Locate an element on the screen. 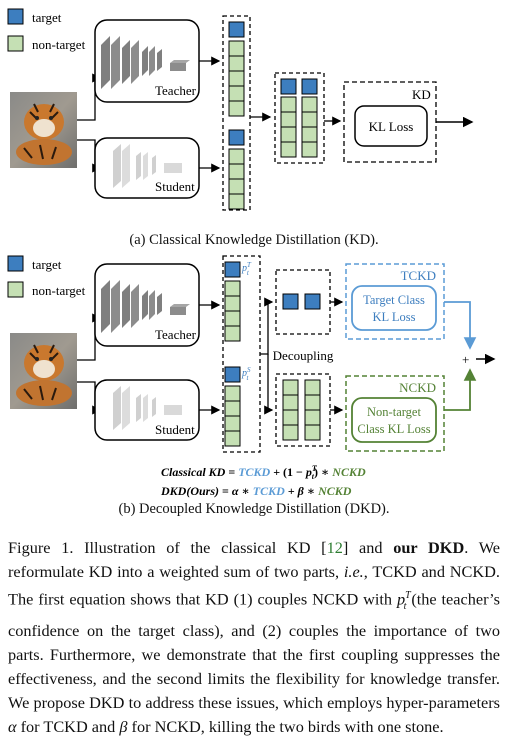 This screenshot has width=508, height=741. teacher-network-b: Teacher is located at coordinates (138, 312).